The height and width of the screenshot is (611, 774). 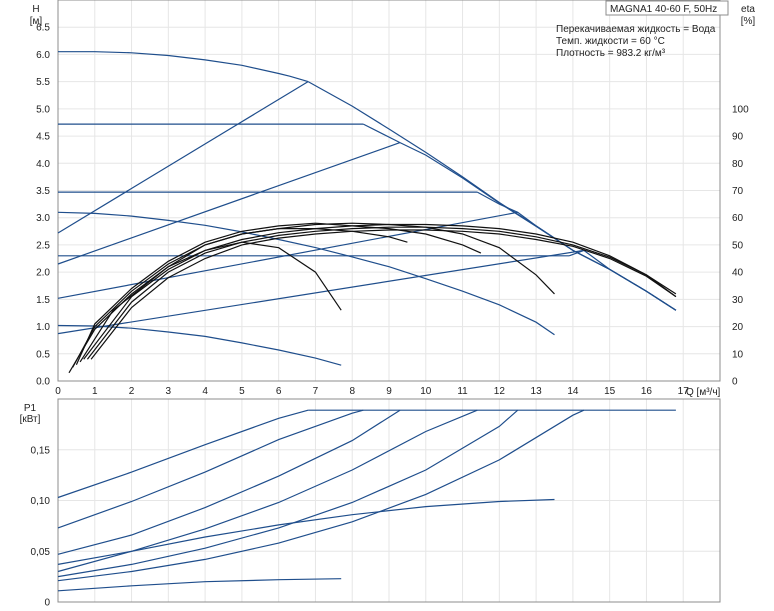 I want to click on efficiency-tick-label: 80, so click(x=738, y=164).